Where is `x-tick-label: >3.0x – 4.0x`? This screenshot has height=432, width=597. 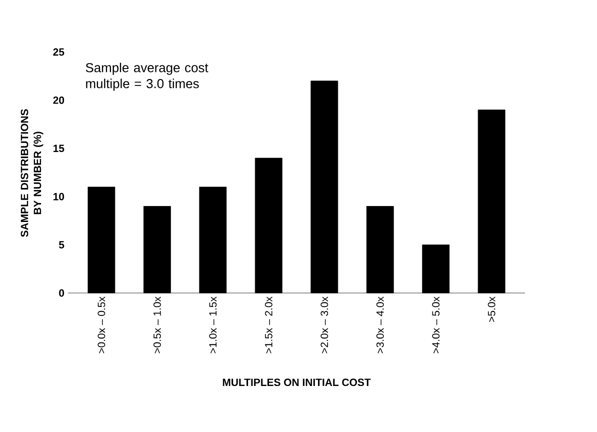 x-tick-label: >3.0x – 4.0x is located at coordinates (380, 325).